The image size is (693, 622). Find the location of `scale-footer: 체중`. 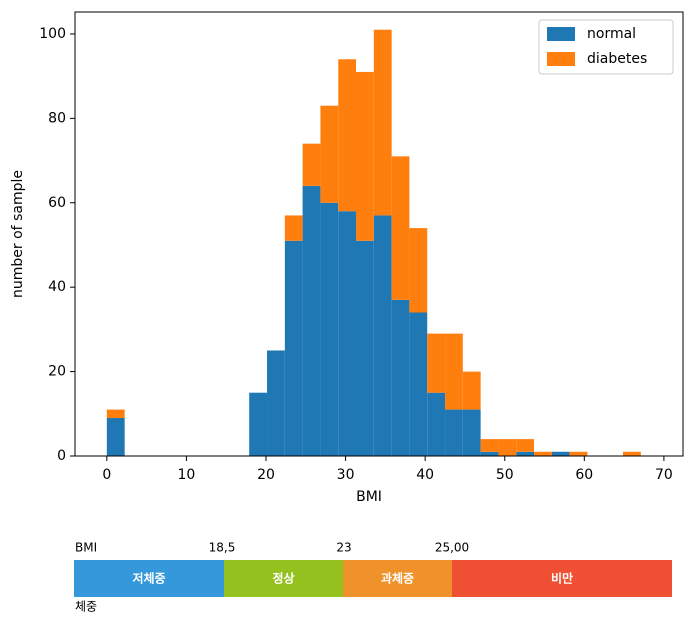

scale-footer: 체중 is located at coordinates (86, 607).